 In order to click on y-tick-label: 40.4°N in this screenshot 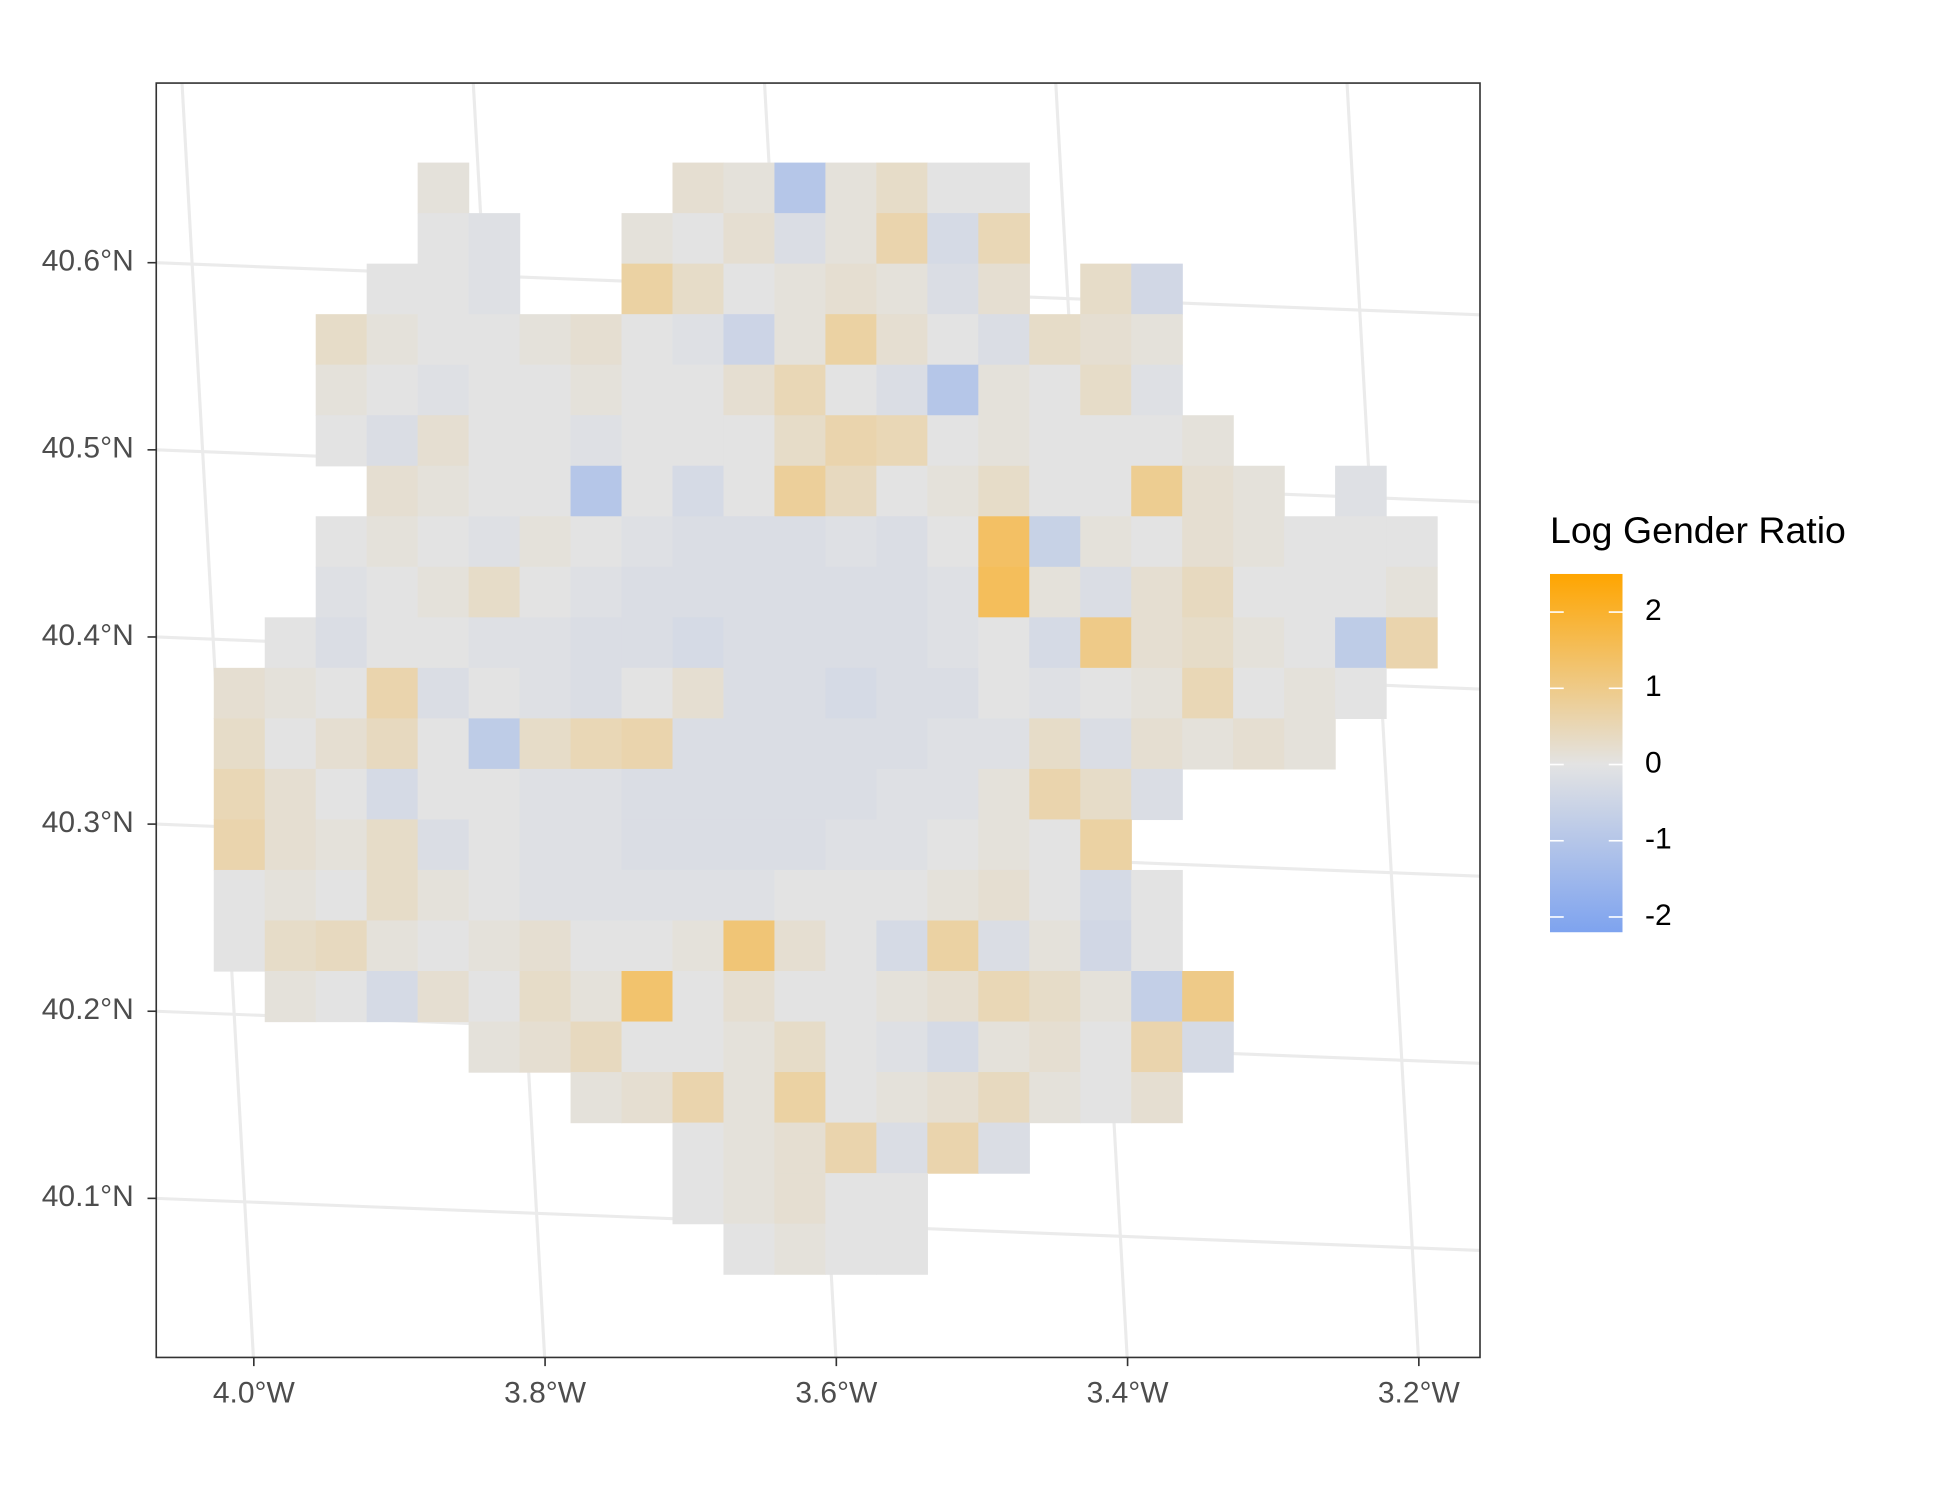, I will do `click(88, 635)`.